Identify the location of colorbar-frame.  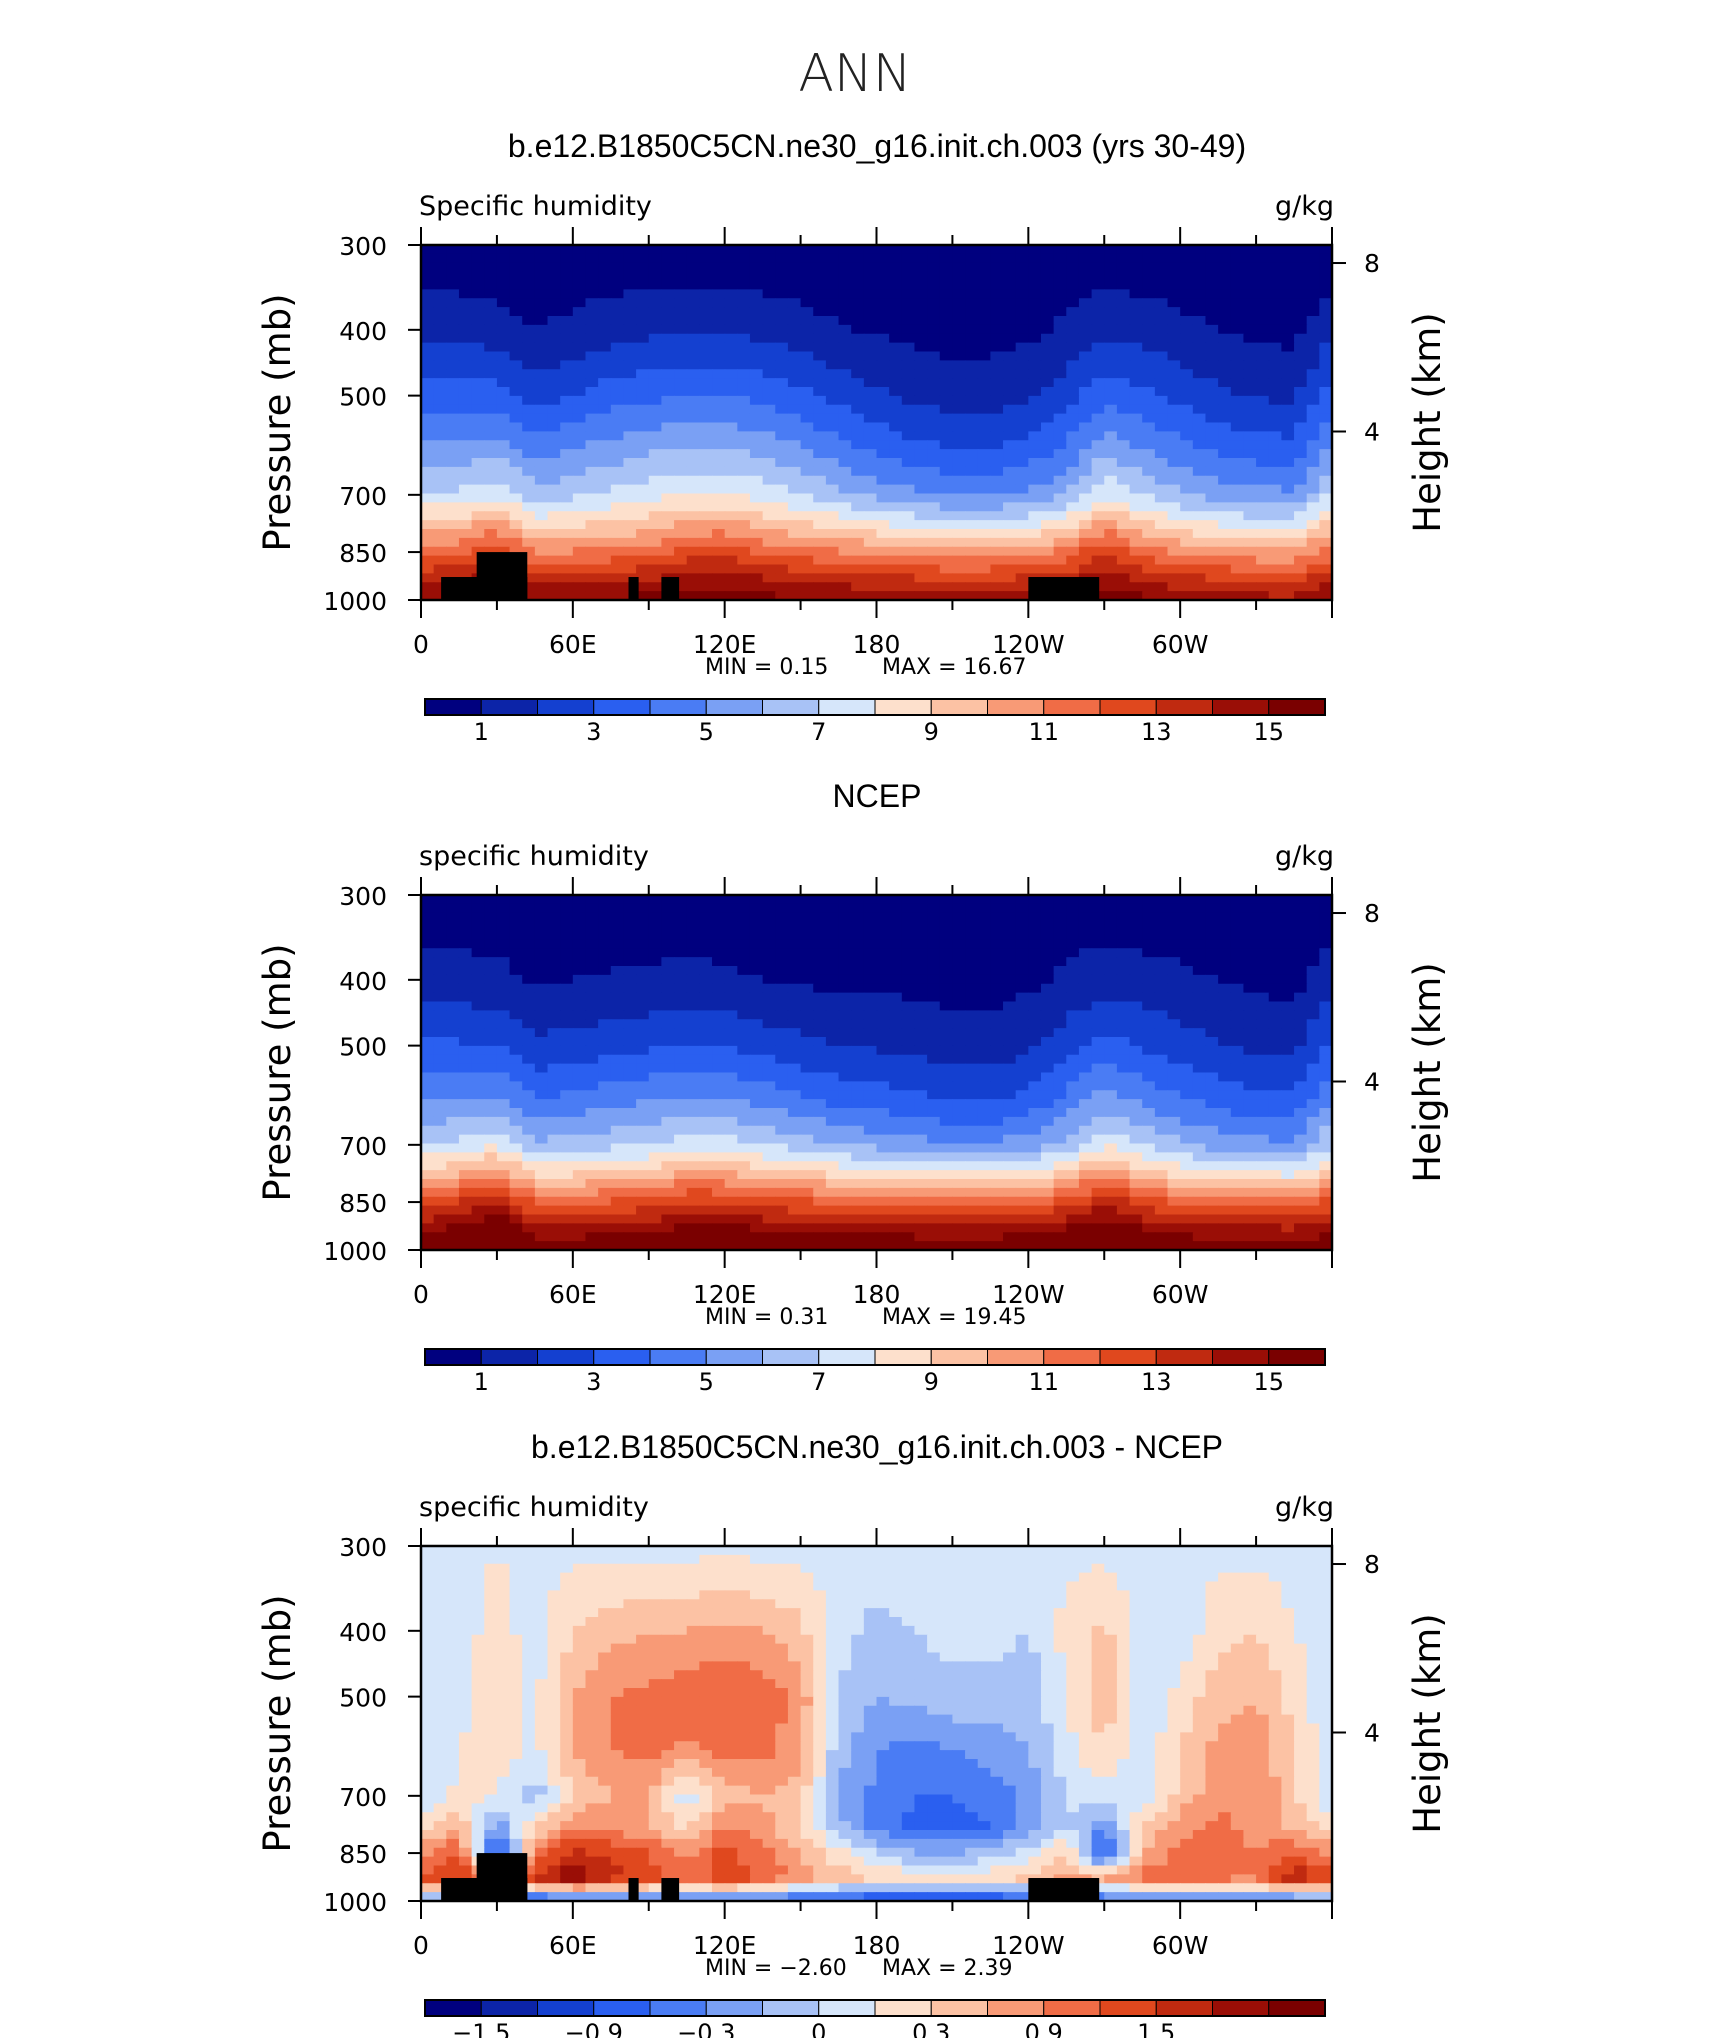
(875, 707).